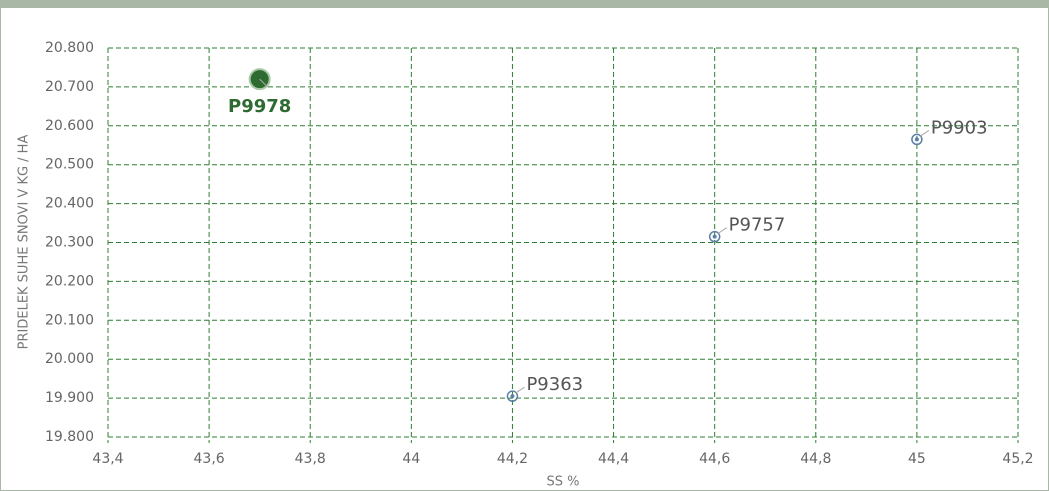 This screenshot has height=491, width=1049. Describe the element at coordinates (1017, 459) in the screenshot. I see `x-tick-label: 45,2` at that location.